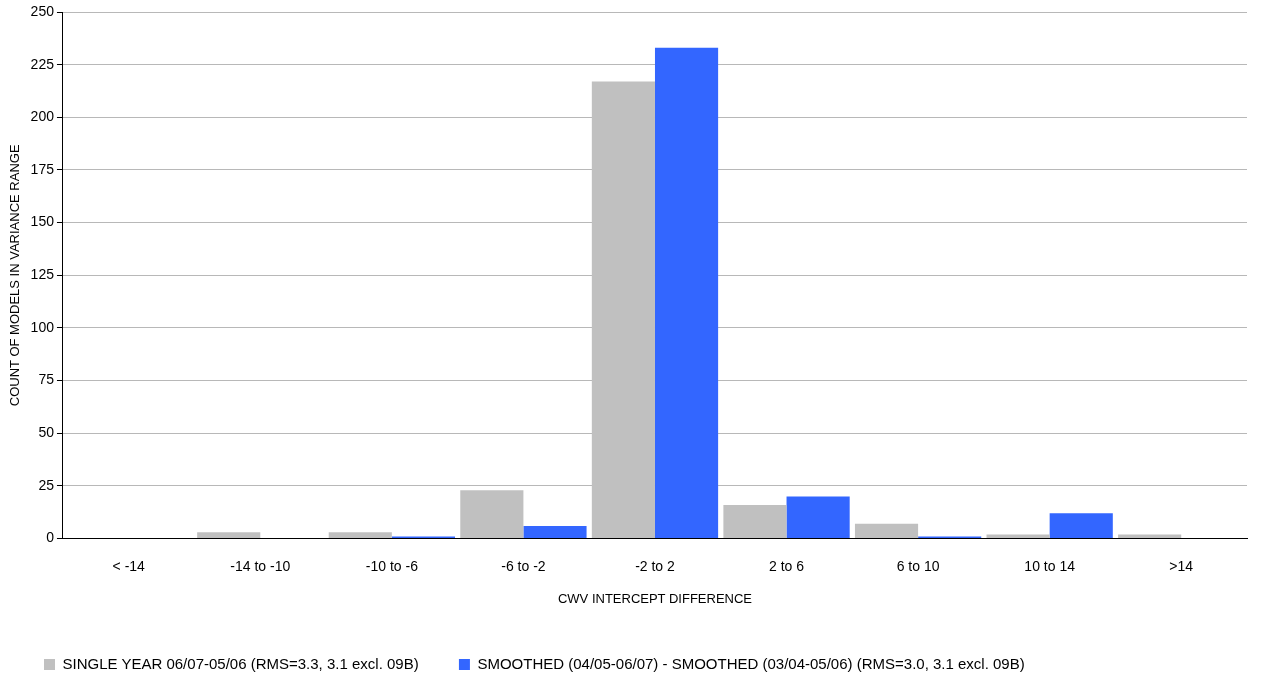  I want to click on y-tick-label: 75, so click(46, 379).